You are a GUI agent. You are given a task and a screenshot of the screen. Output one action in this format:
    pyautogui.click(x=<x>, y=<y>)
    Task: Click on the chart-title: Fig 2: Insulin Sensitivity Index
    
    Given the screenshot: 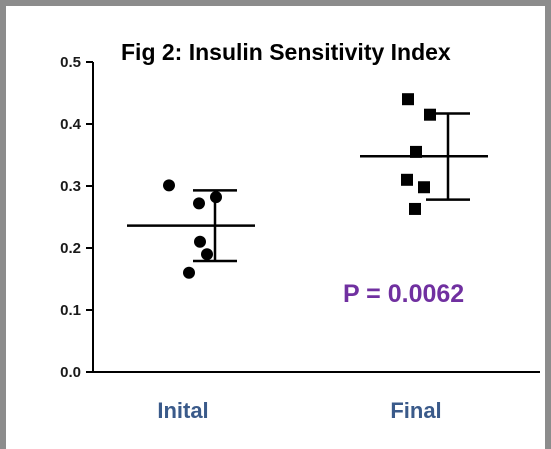 What is the action you would take?
    pyautogui.click(x=286, y=52)
    